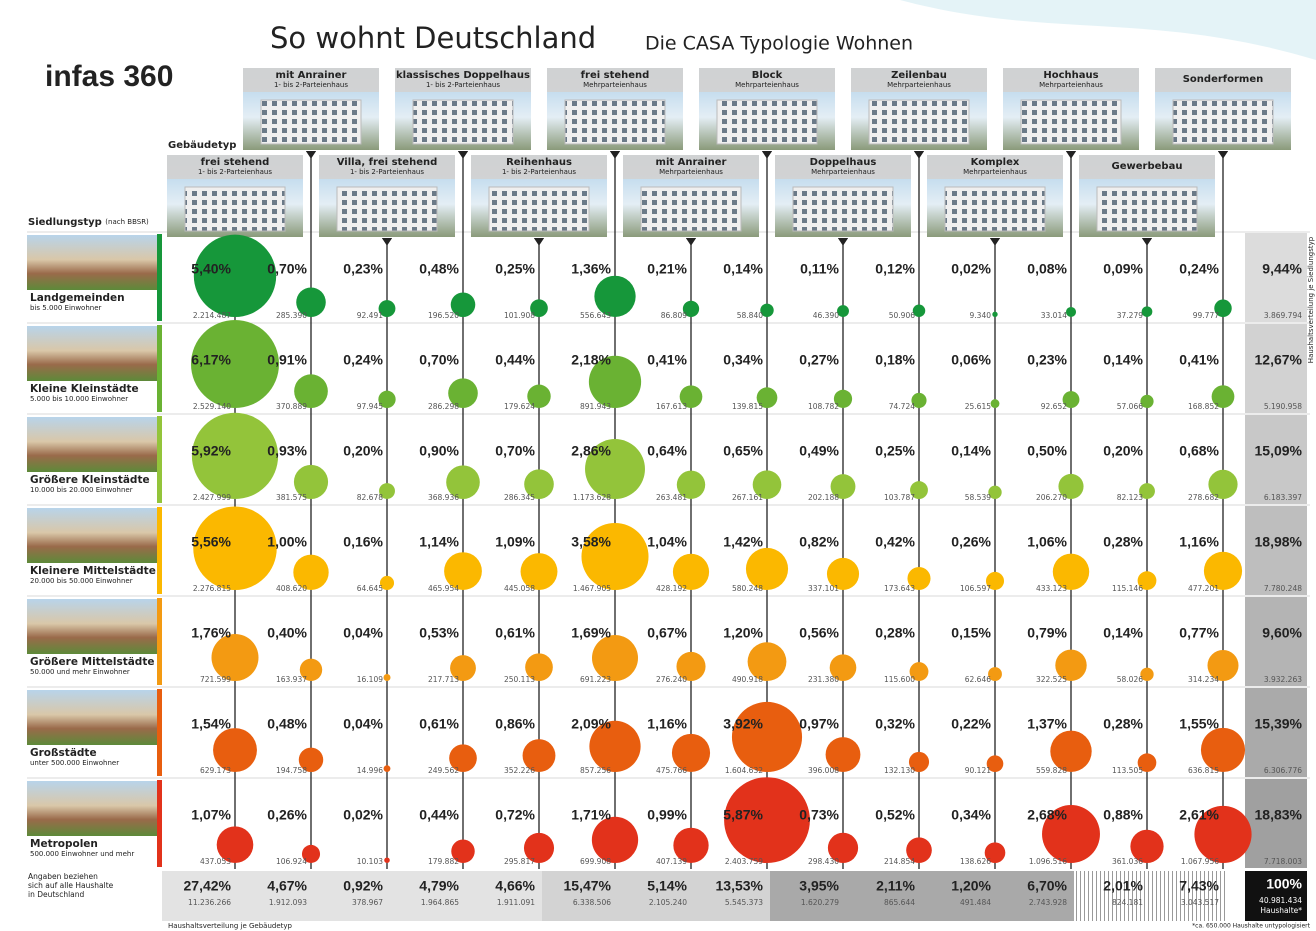  Describe the element at coordinates (159, 277) in the screenshot. I see `row-color-bar` at that location.